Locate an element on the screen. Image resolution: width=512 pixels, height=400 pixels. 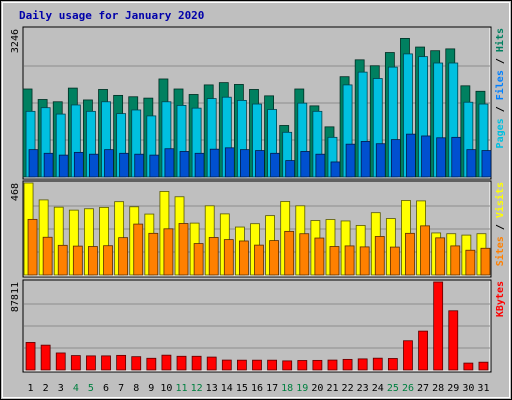
x-tick-label: 19 is located at coordinates (302, 388).